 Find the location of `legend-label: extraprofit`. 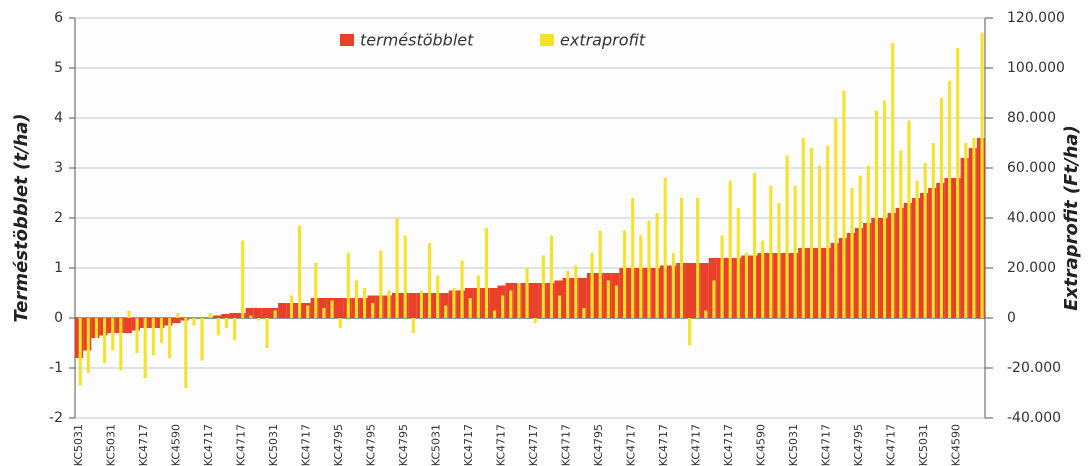

legend-label: extraprofit is located at coordinates (603, 40).